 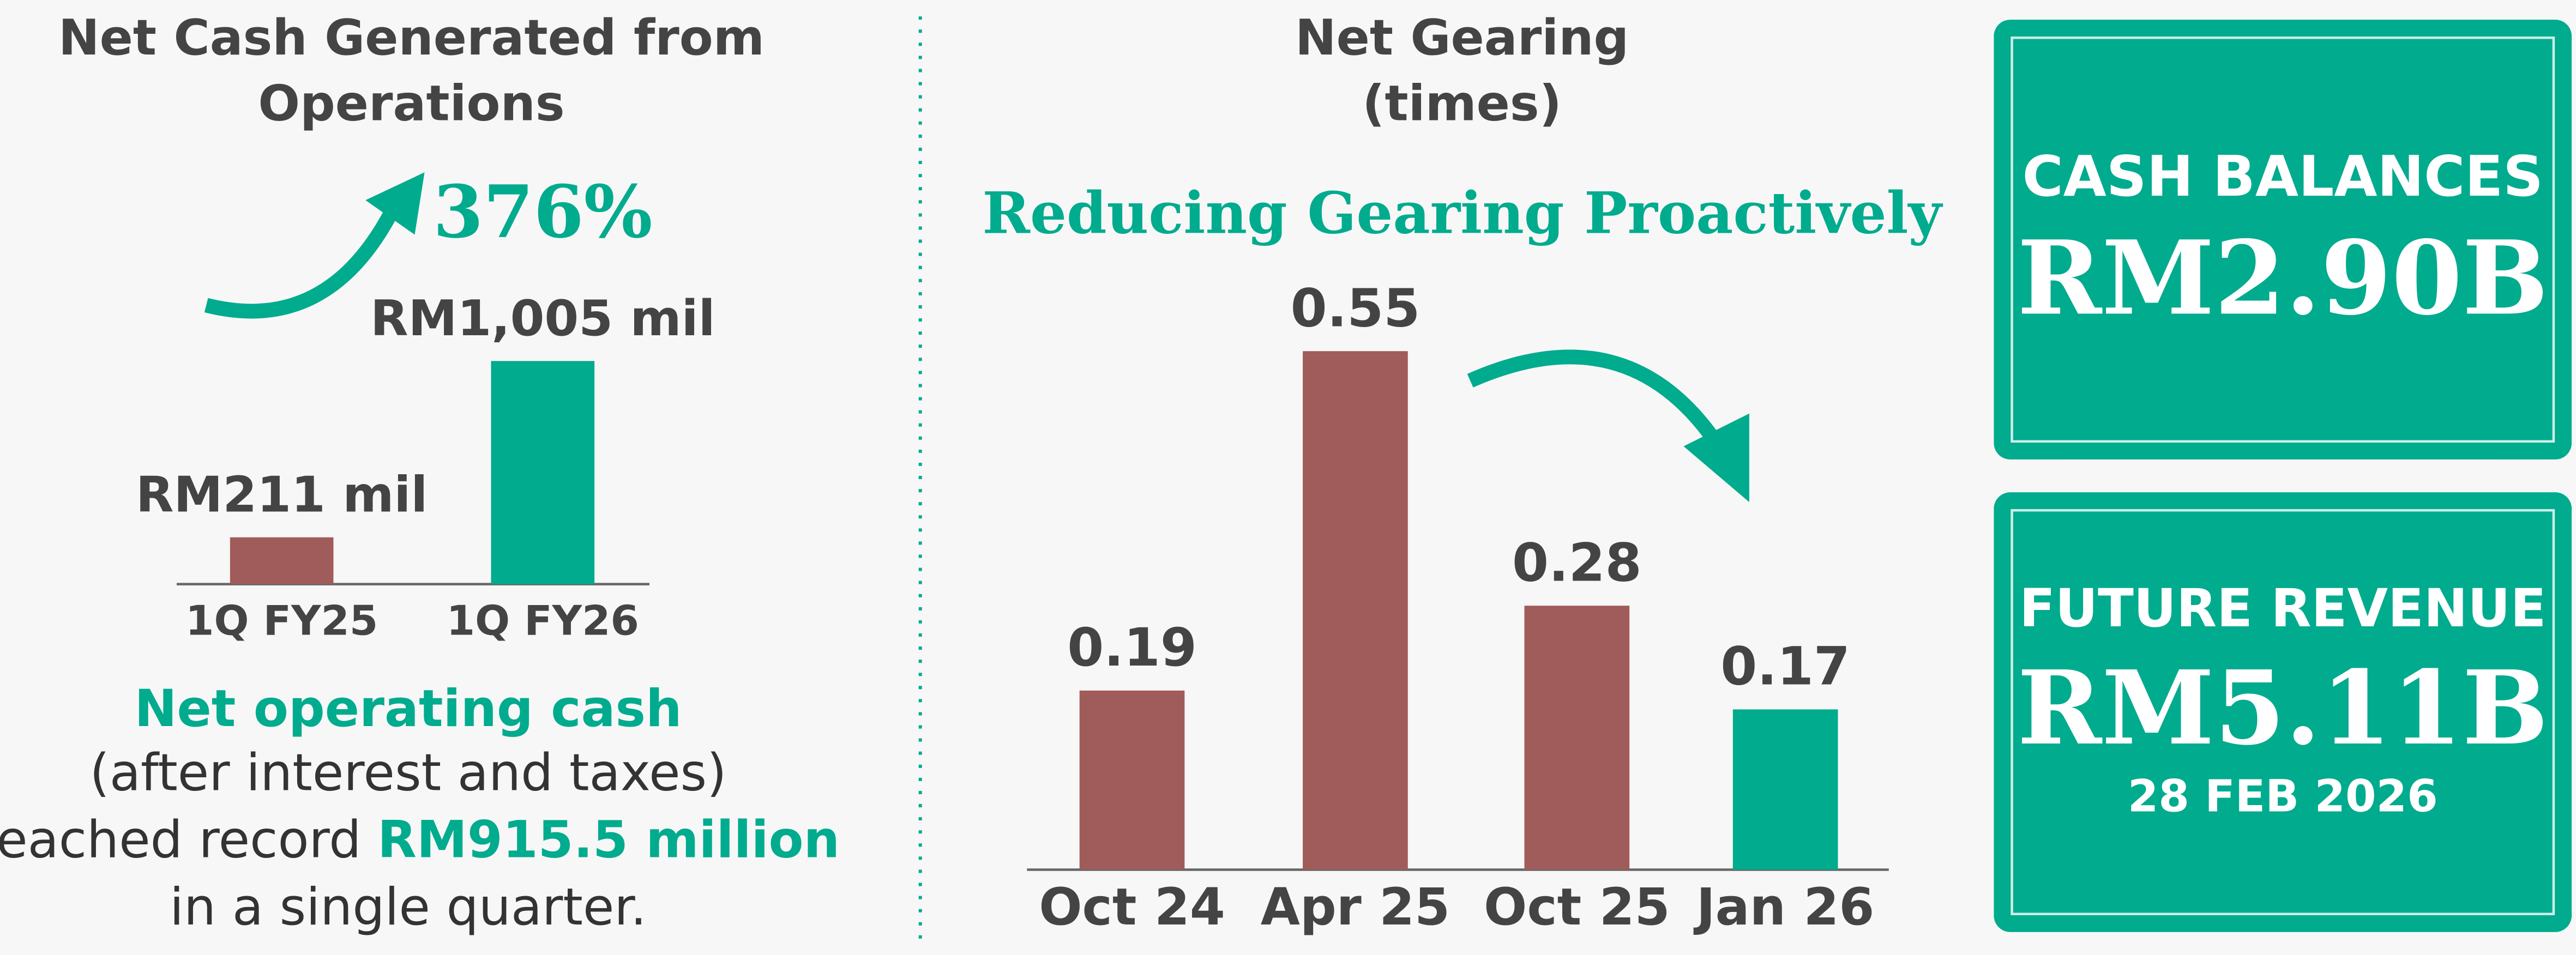 I want to click on card-label: FUTURE REVENUE, so click(x=2282, y=608).